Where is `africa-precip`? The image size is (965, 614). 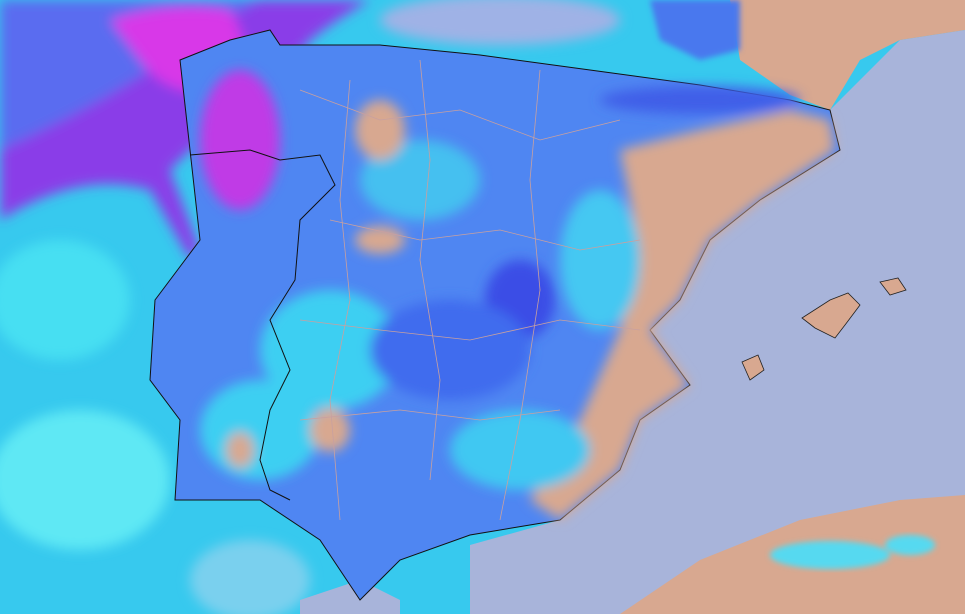 africa-precip is located at coordinates (852, 552).